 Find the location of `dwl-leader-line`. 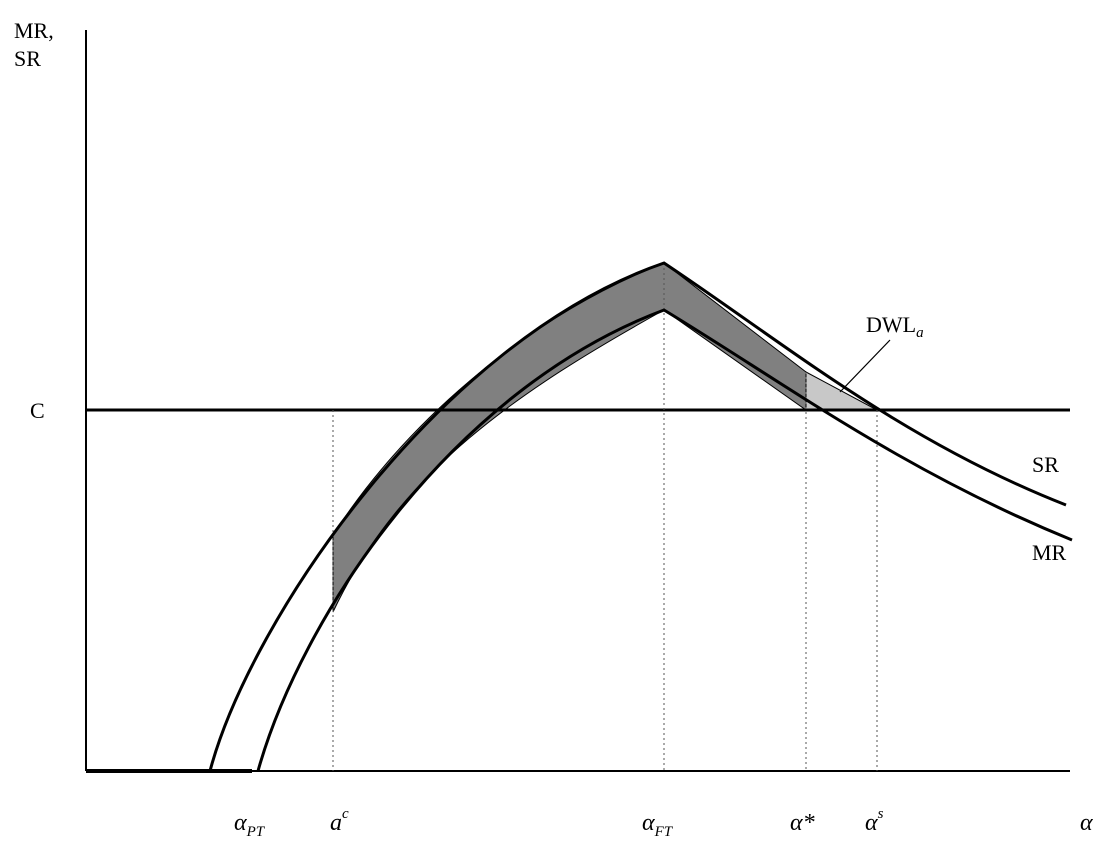

dwl-leader-line is located at coordinates (865, 366).